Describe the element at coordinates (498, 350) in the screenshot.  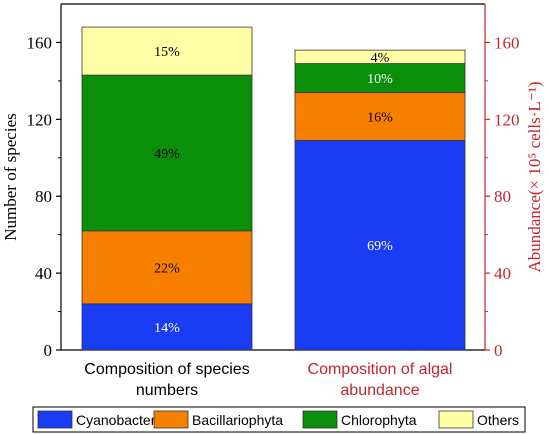
I see `right-tick-label: 0` at that location.